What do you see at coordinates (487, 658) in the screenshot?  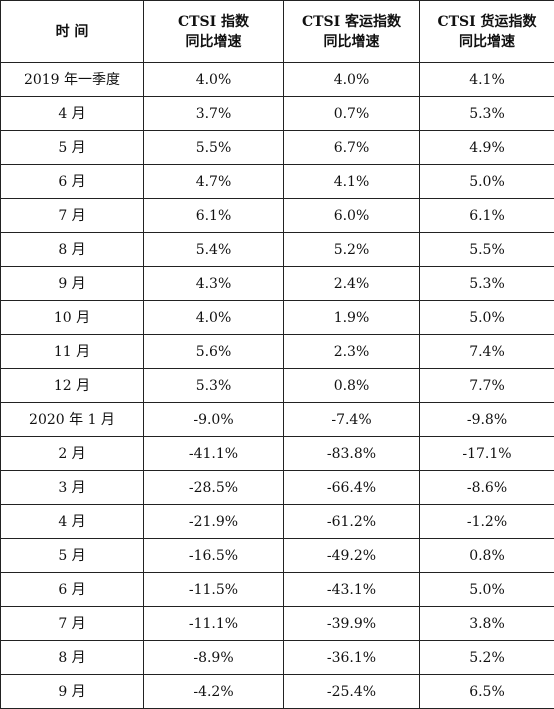 I see `cell-freight-growth: 5.2%` at bounding box center [487, 658].